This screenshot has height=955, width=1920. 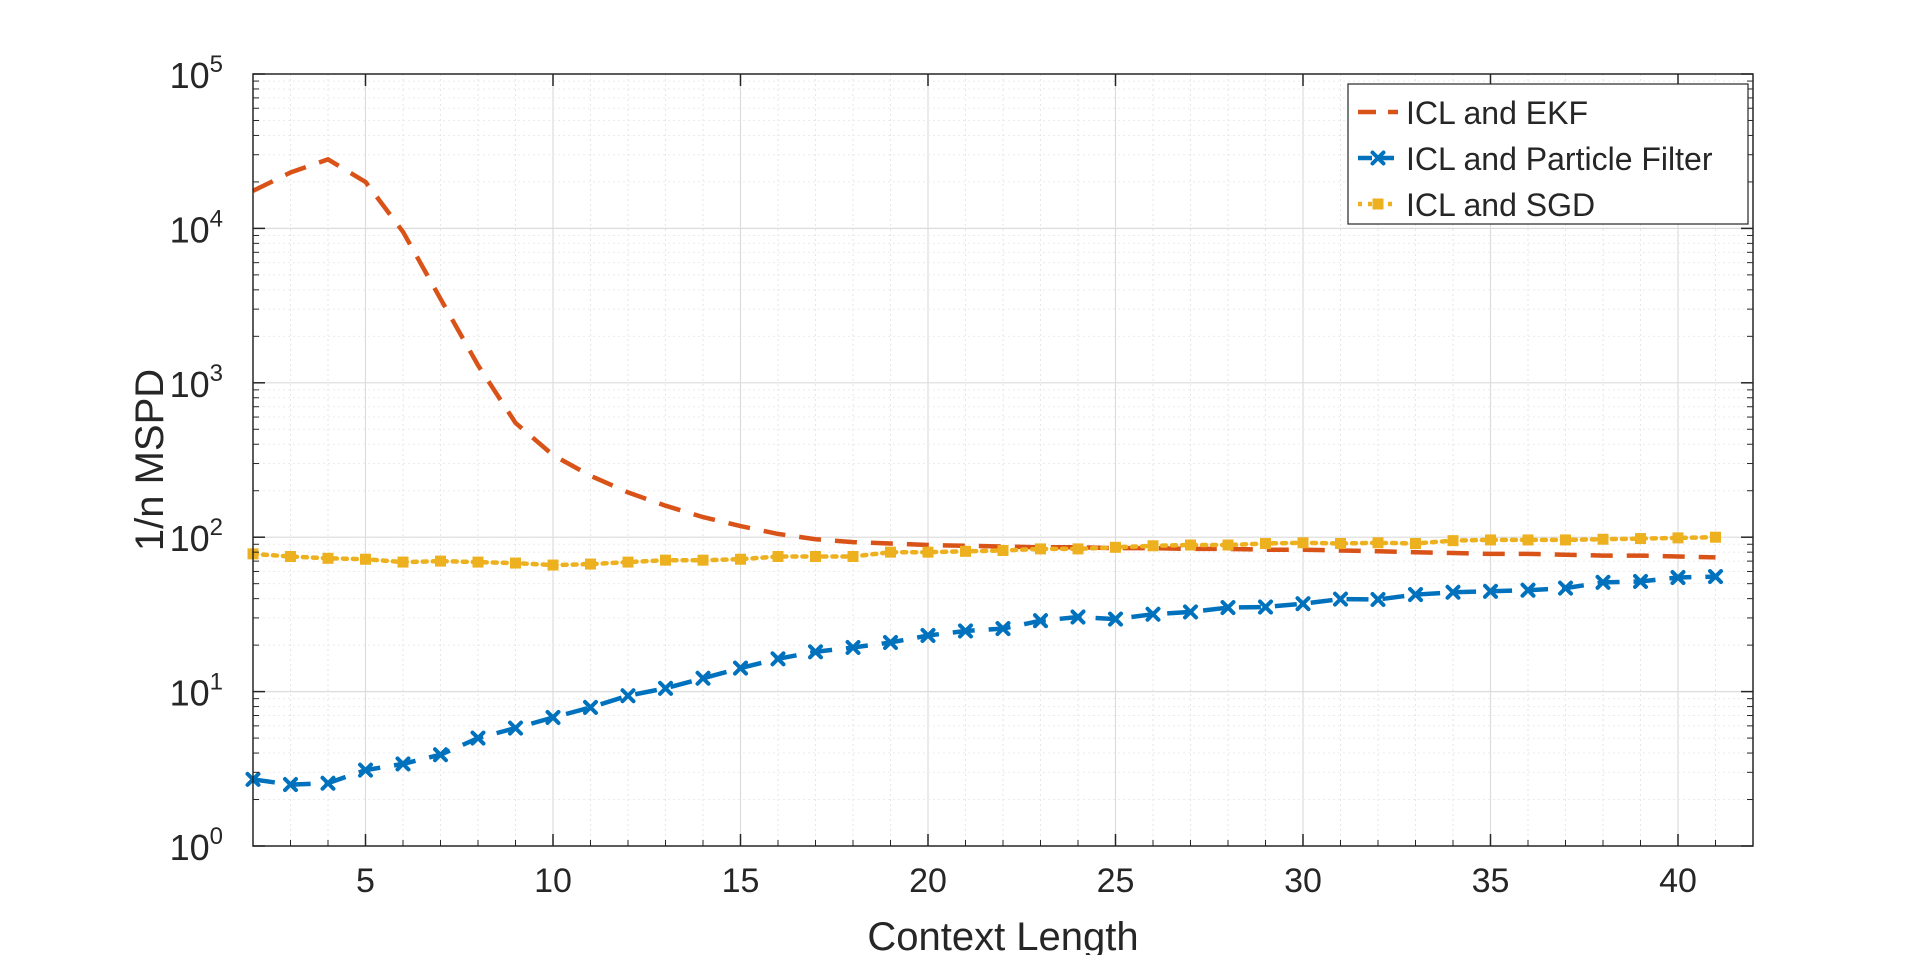 I want to click on legend-item: ICL and SGD, so click(x=1476, y=205).